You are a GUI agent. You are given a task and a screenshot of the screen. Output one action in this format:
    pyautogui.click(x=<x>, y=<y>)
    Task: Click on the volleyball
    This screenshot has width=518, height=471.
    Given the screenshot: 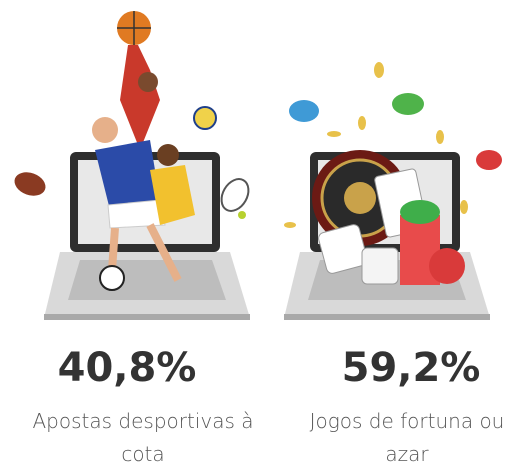 What is the action you would take?
    pyautogui.click(x=205, y=118)
    